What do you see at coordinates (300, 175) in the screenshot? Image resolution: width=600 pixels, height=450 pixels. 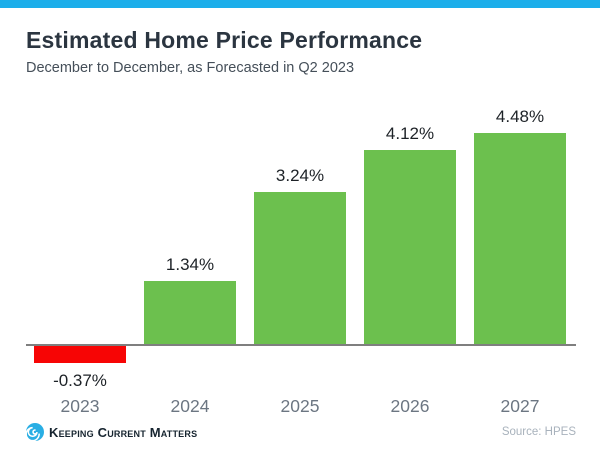 I see `bar-value-label: 3.24%` at bounding box center [300, 175].